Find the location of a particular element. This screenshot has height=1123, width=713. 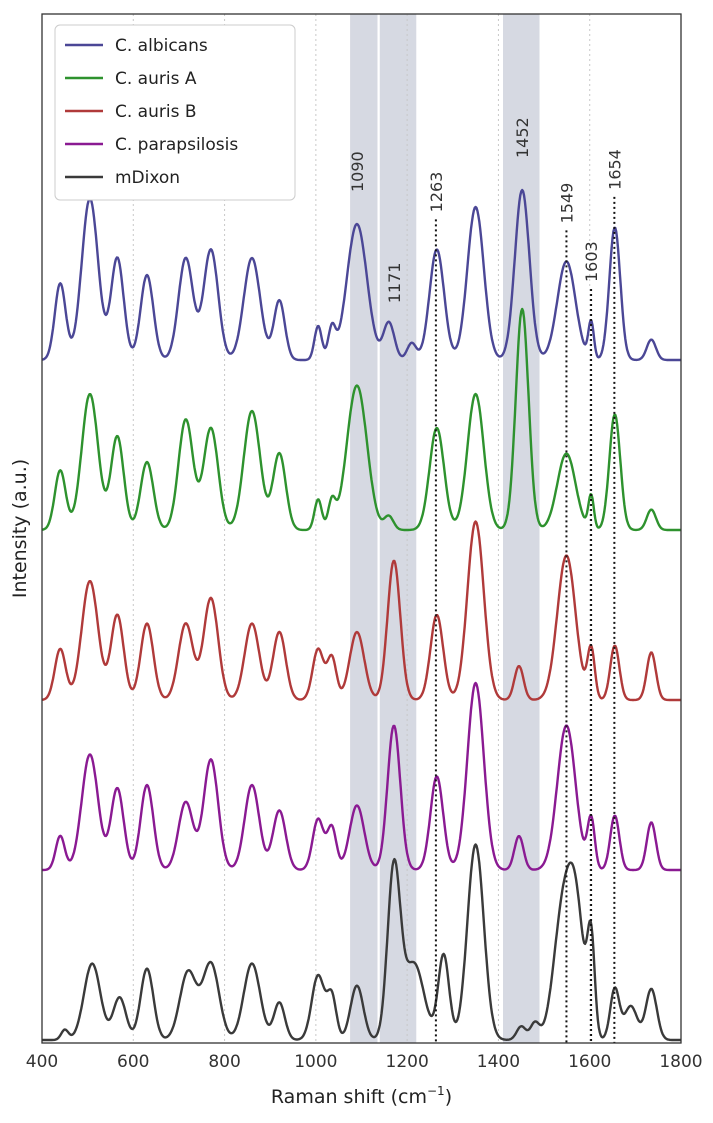

legend-label-2: C. auris B is located at coordinates (156, 112).